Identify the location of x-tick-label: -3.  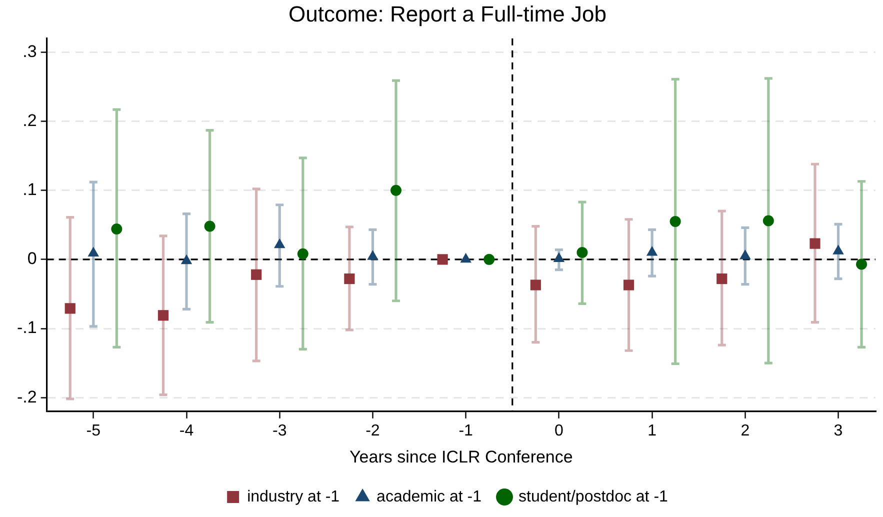
(279, 431).